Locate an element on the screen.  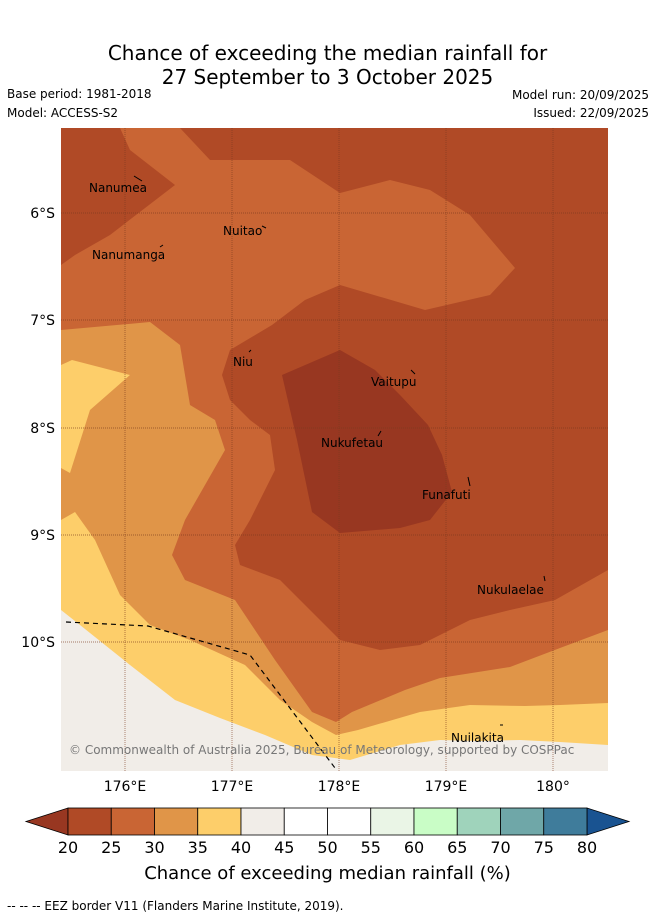
place-label-niu: Niu is located at coordinates (243, 362).